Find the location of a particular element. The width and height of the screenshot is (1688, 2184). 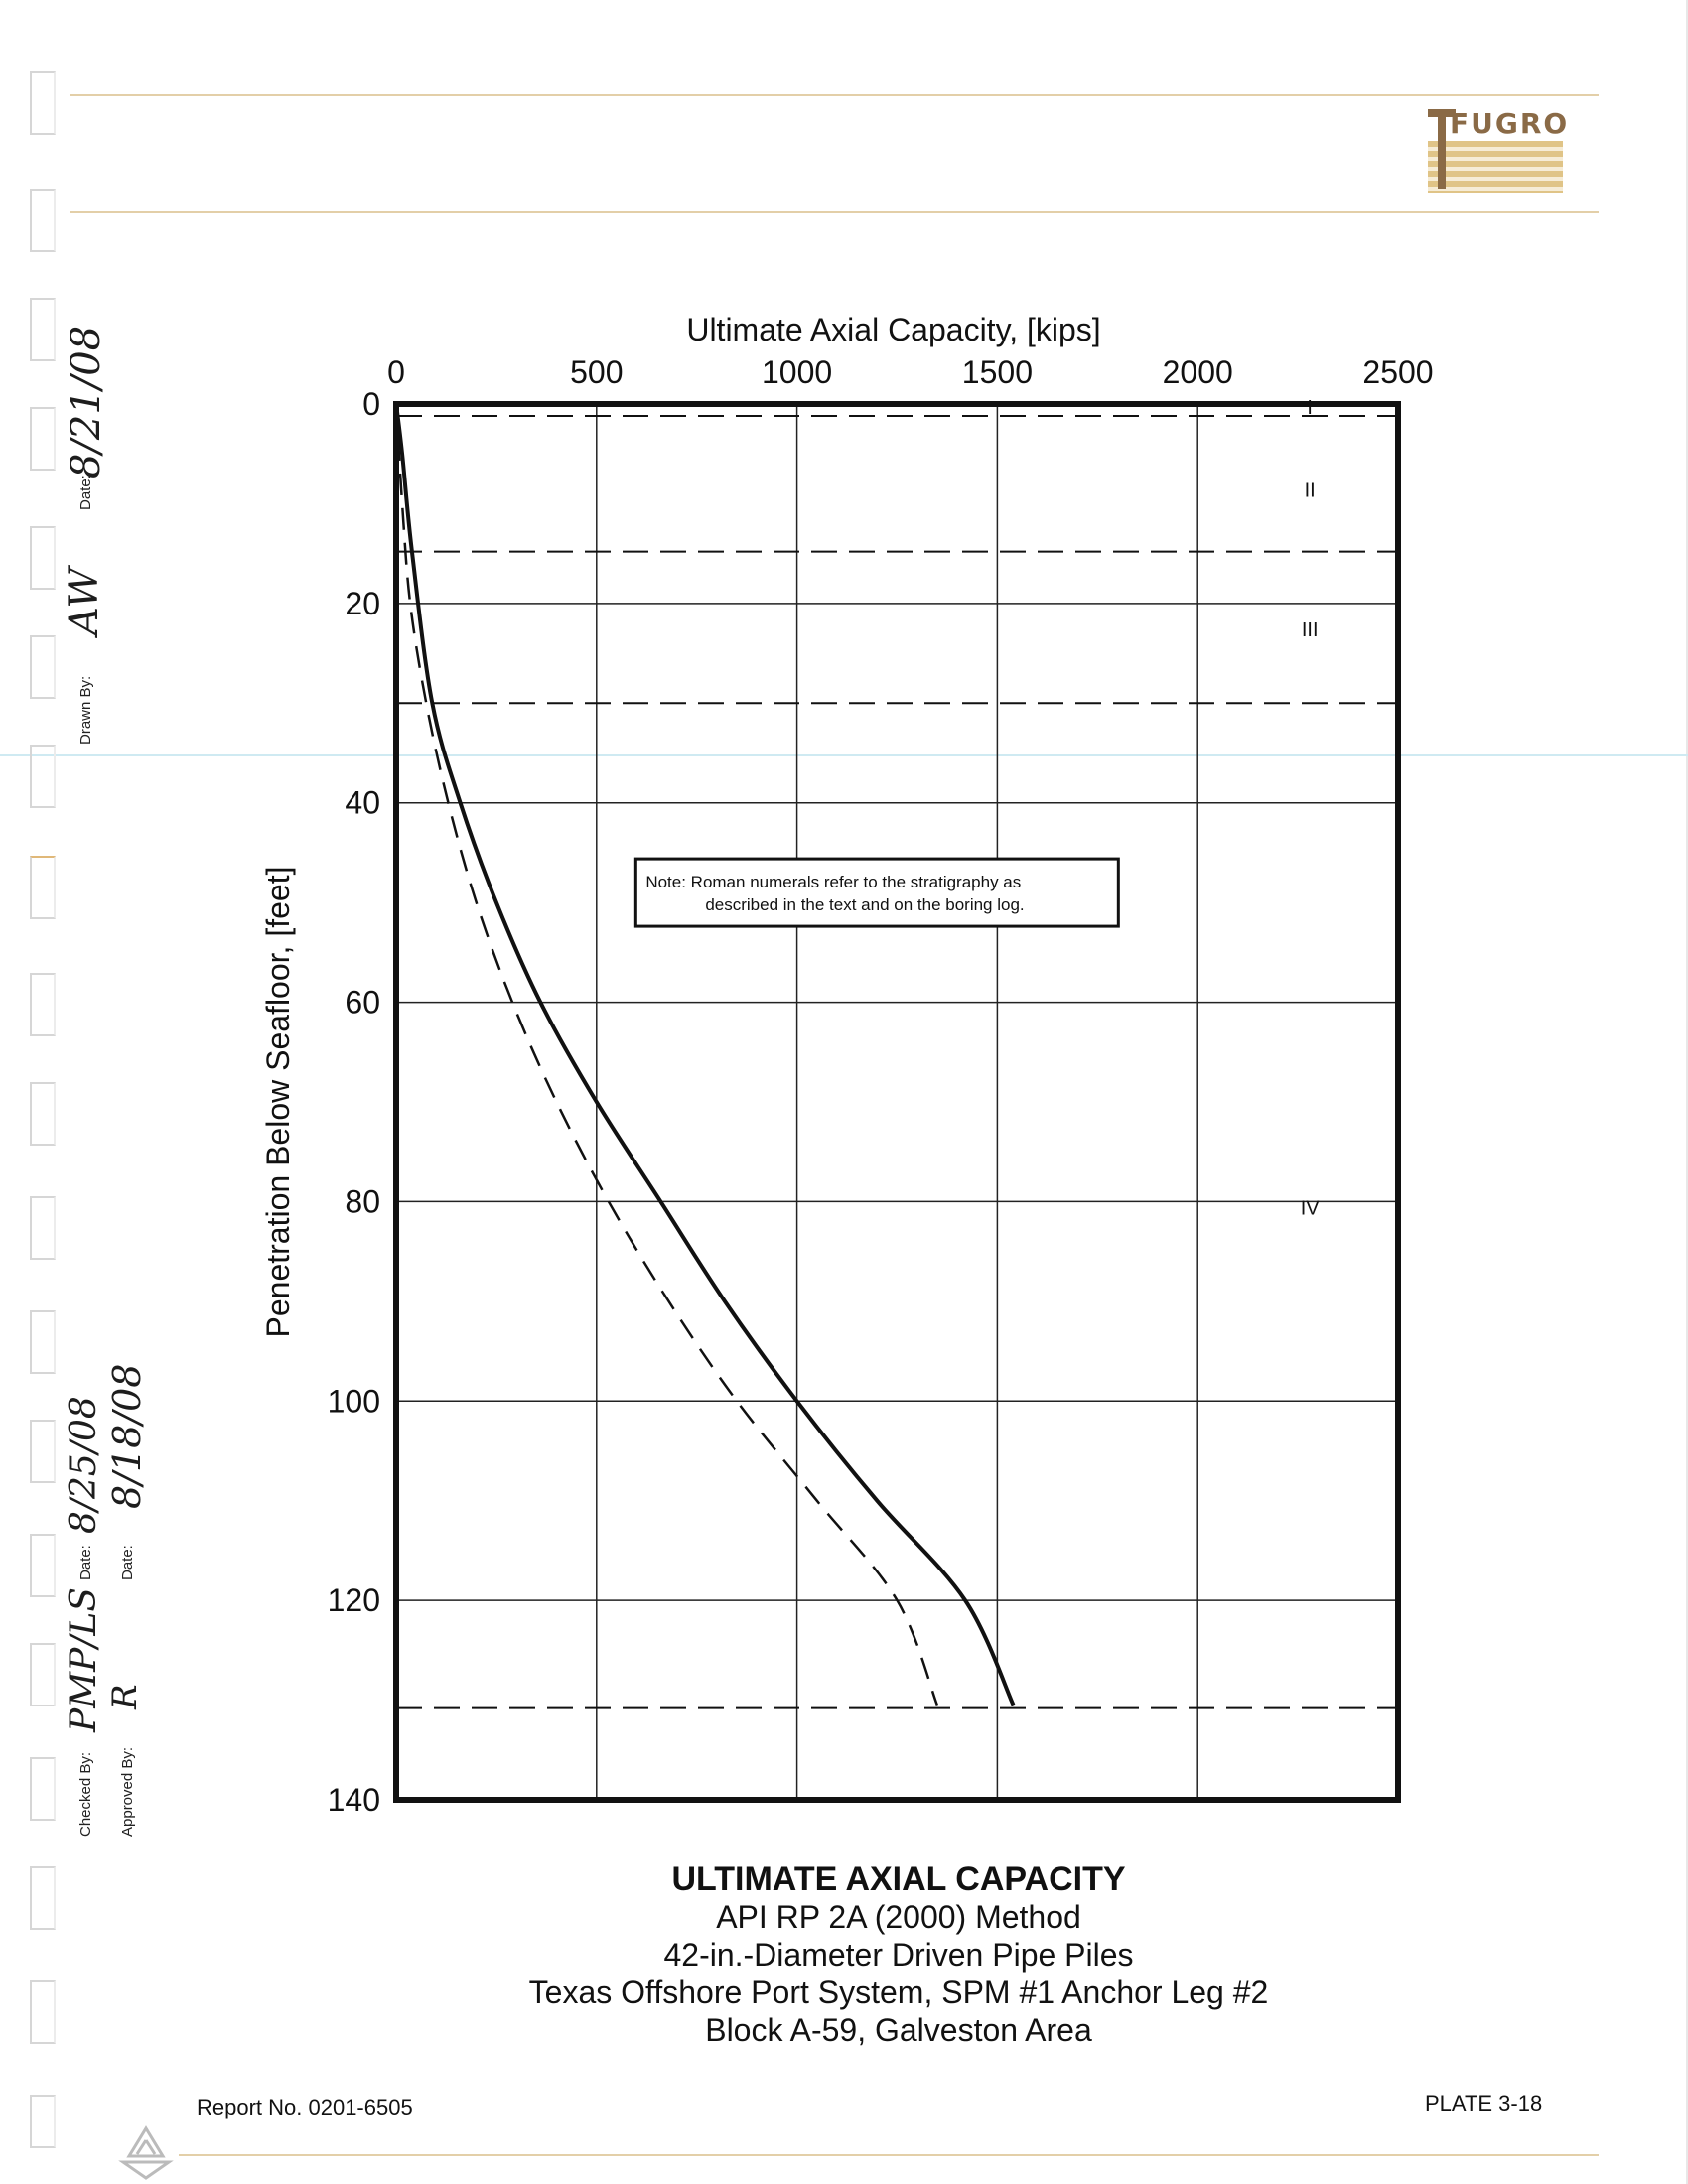

x-tick-label: 2500 is located at coordinates (1397, 372).